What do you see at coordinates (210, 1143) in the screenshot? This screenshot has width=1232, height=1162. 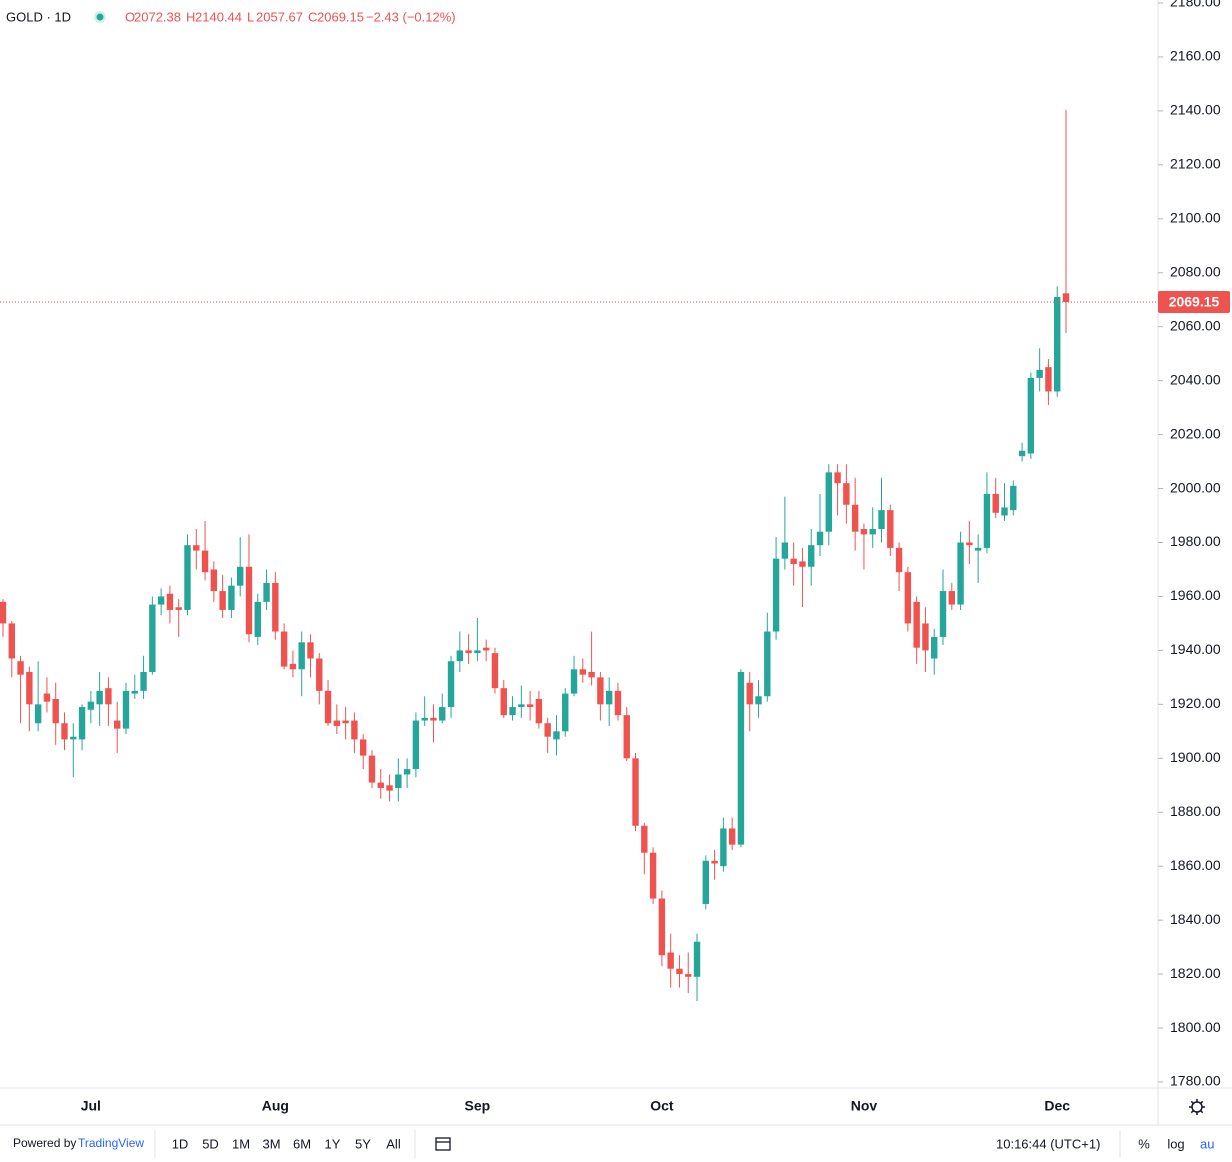 I see `range-button: 5D` at bounding box center [210, 1143].